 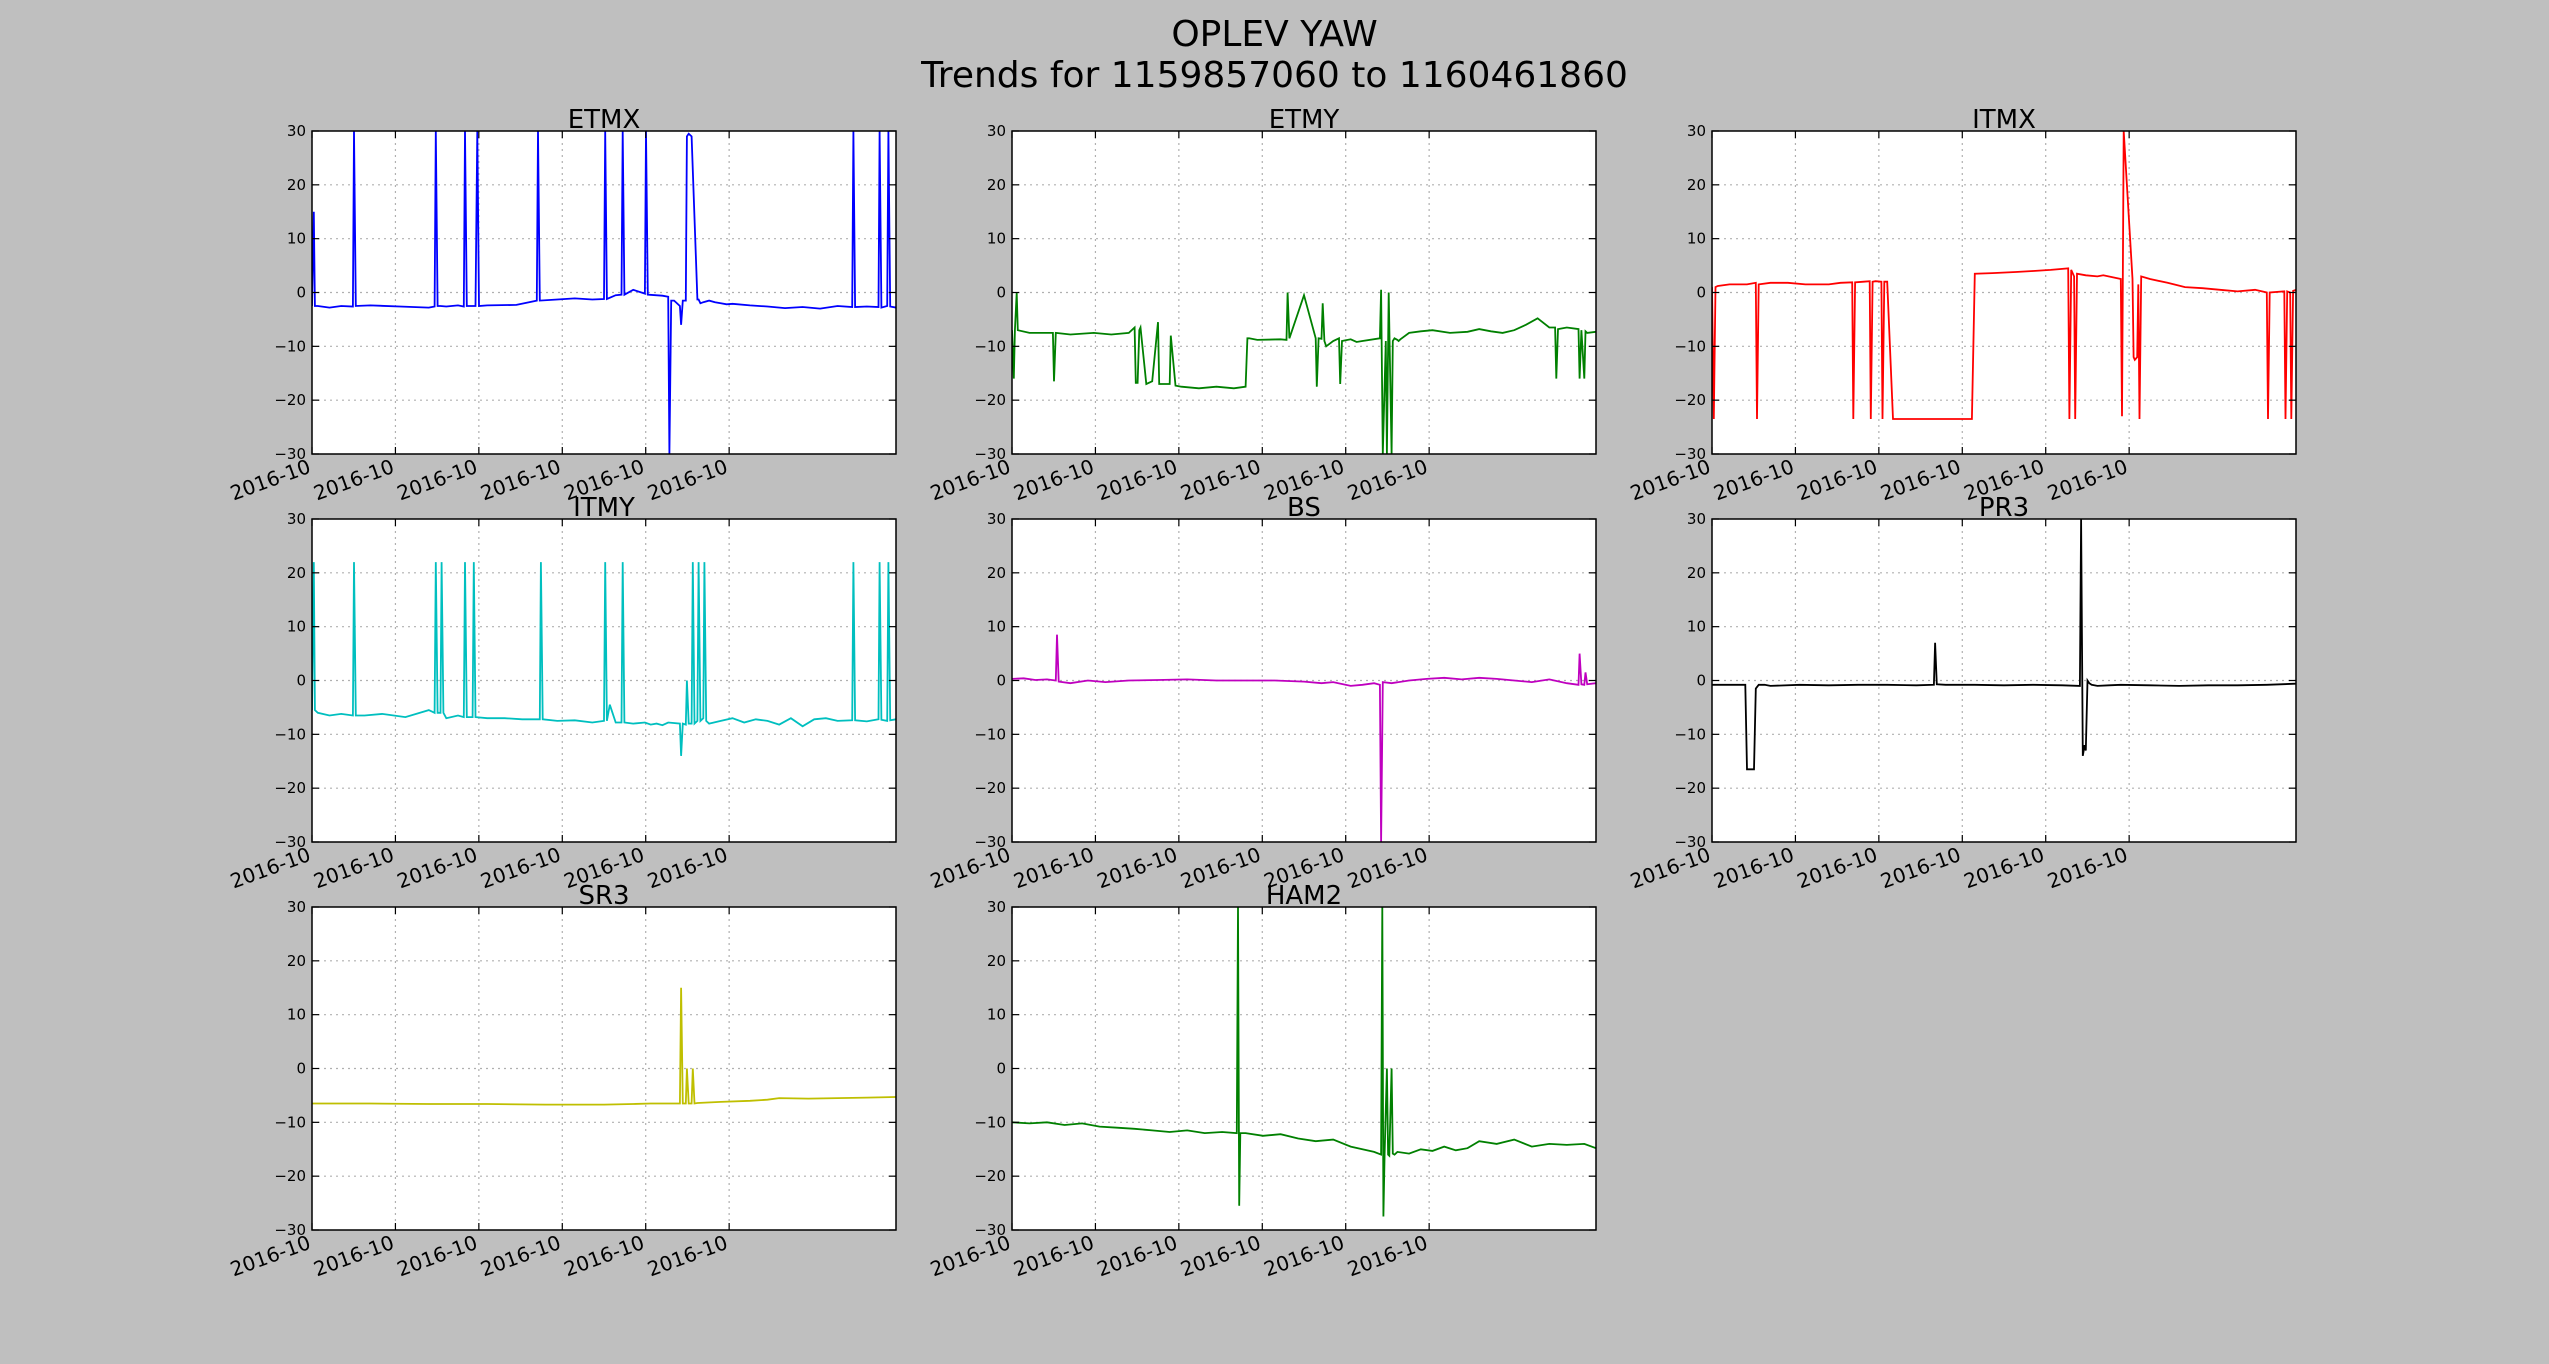 I want to click on subplot-title: ITMX, so click(x=2004, y=120).